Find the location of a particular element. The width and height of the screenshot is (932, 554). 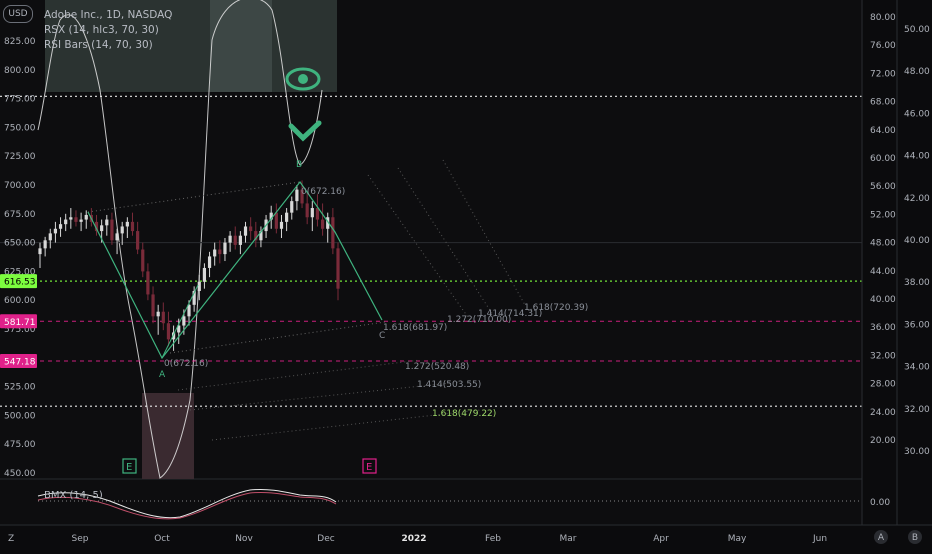

sub-axis-tick: 0.00 is located at coordinates (880, 503).